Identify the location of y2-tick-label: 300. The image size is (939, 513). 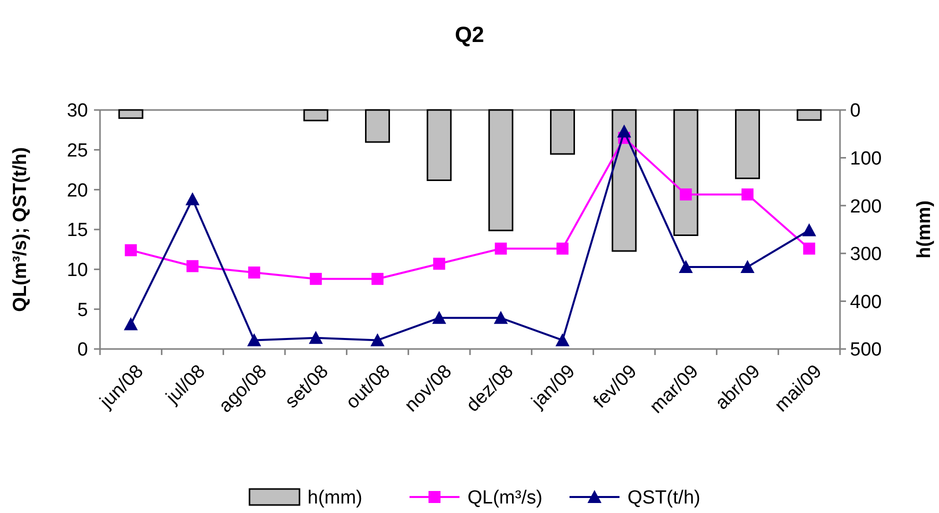
(866, 255).